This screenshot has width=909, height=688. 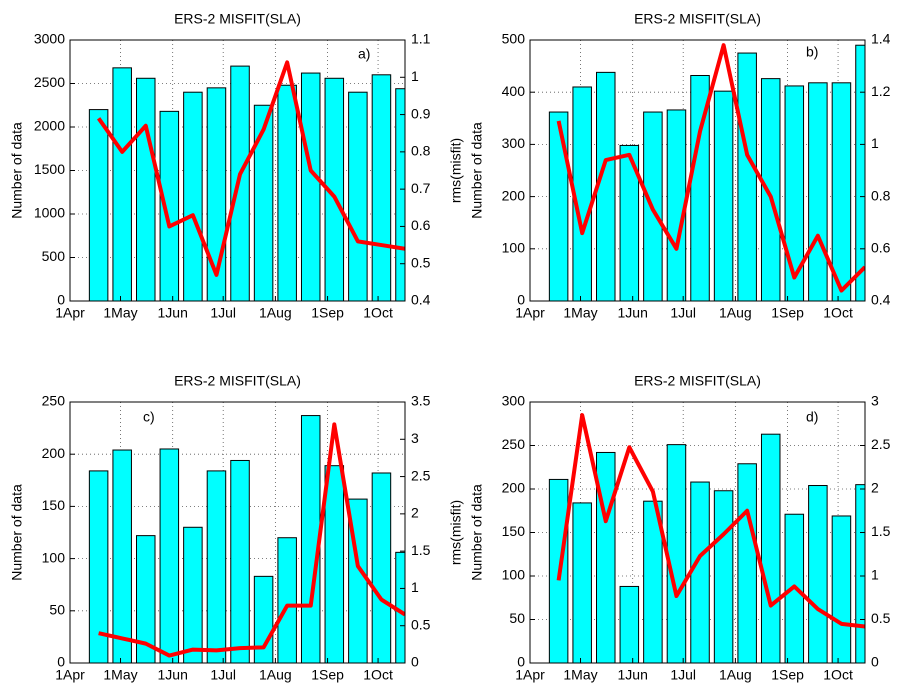 What do you see at coordinates (812, 417) in the screenshot?
I see `annotation: d)` at bounding box center [812, 417].